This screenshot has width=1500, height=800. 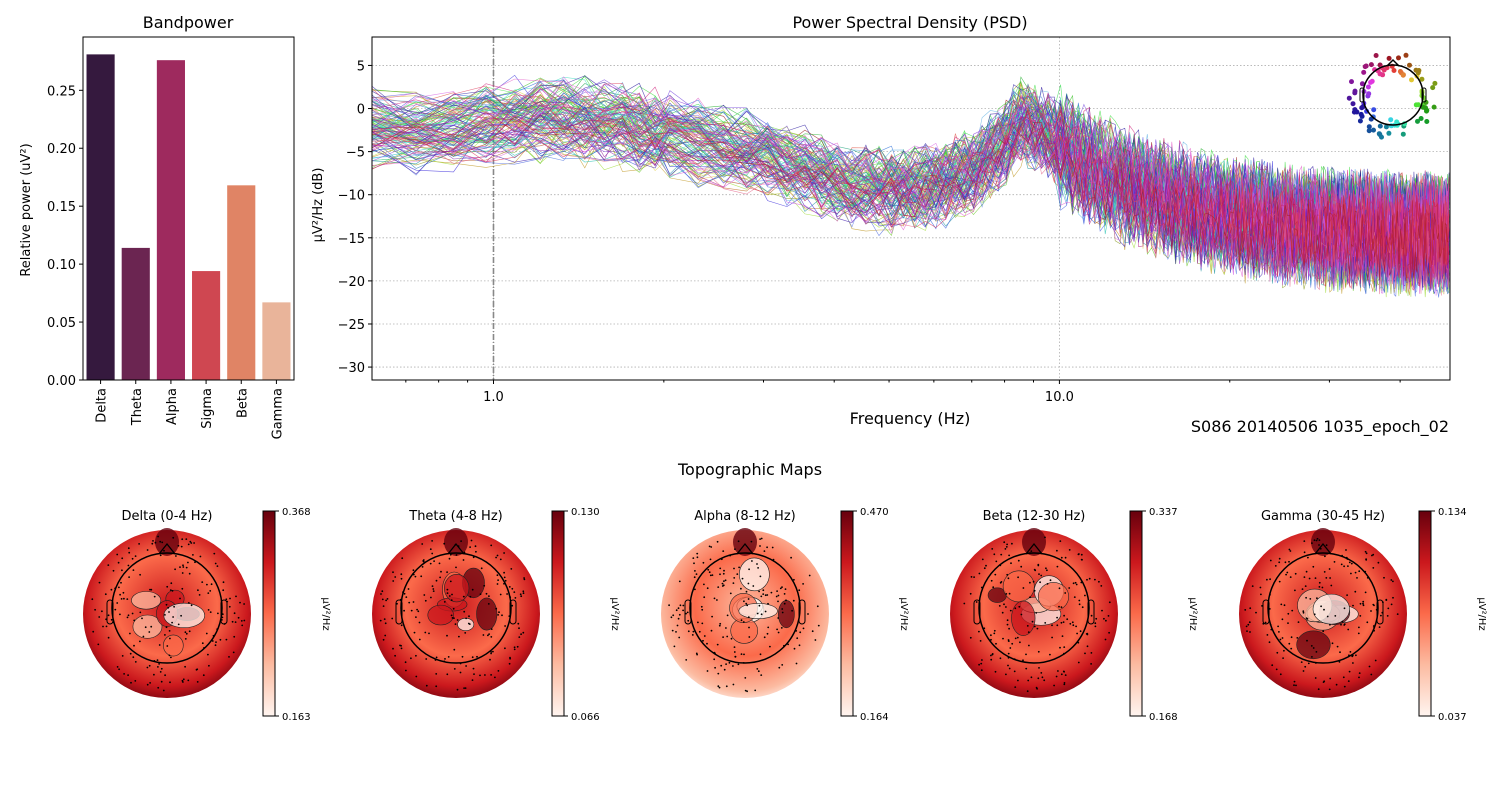 I want to click on topomap-title: Gamma (30-45 Hz), so click(x=1323, y=516).